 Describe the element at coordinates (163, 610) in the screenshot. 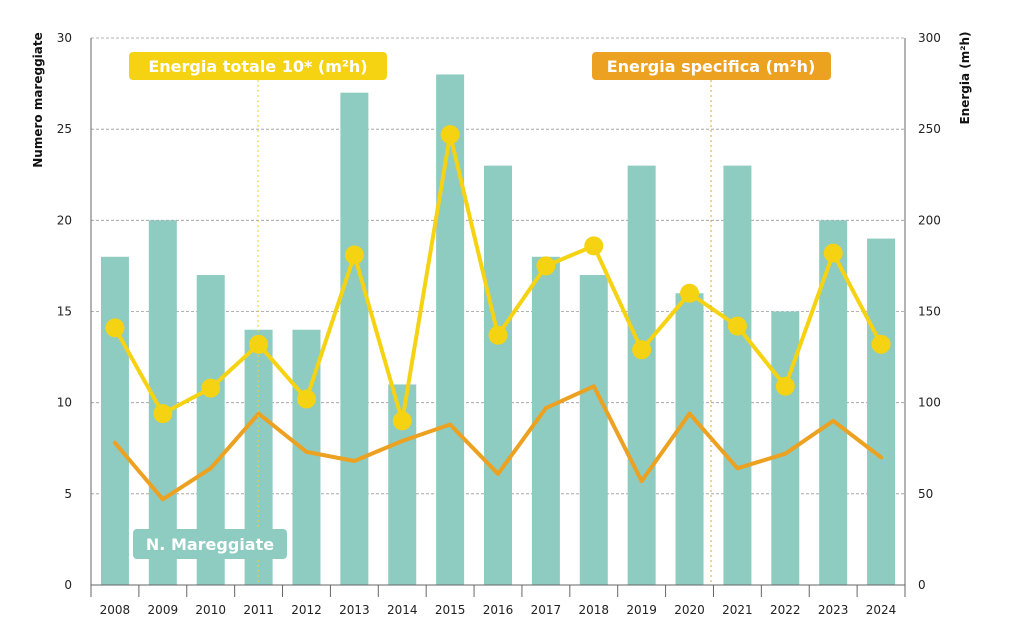

I see `x-tick-2009: 2009` at that location.